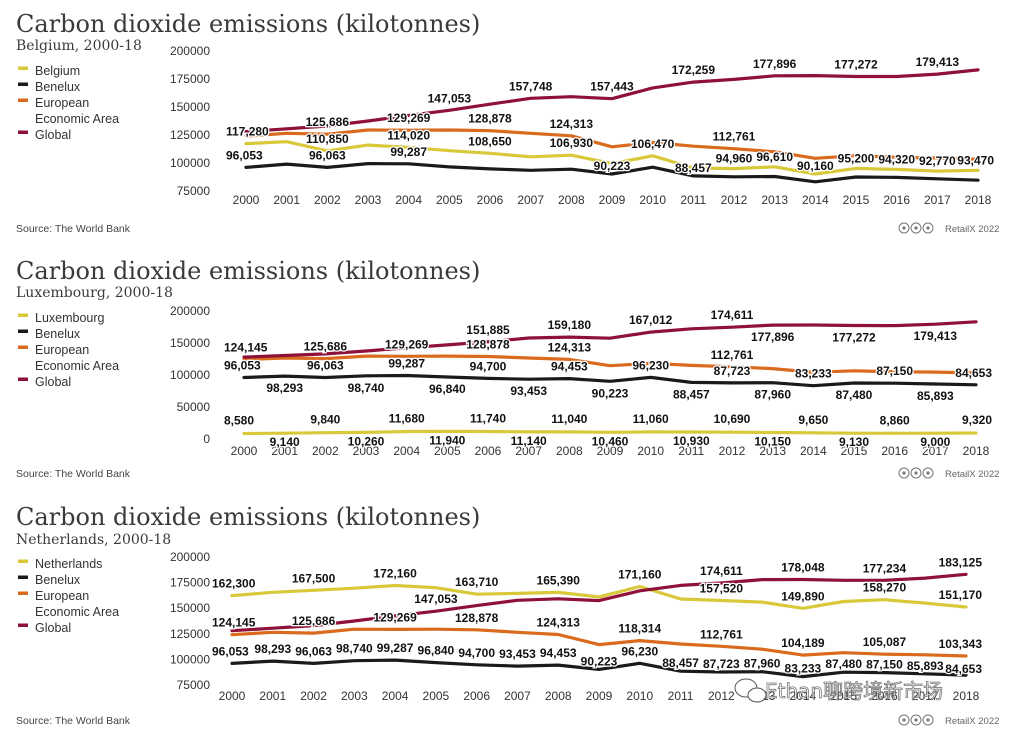  Describe the element at coordinates (325, 420) in the screenshot. I see `data-label: 9,840` at that location.